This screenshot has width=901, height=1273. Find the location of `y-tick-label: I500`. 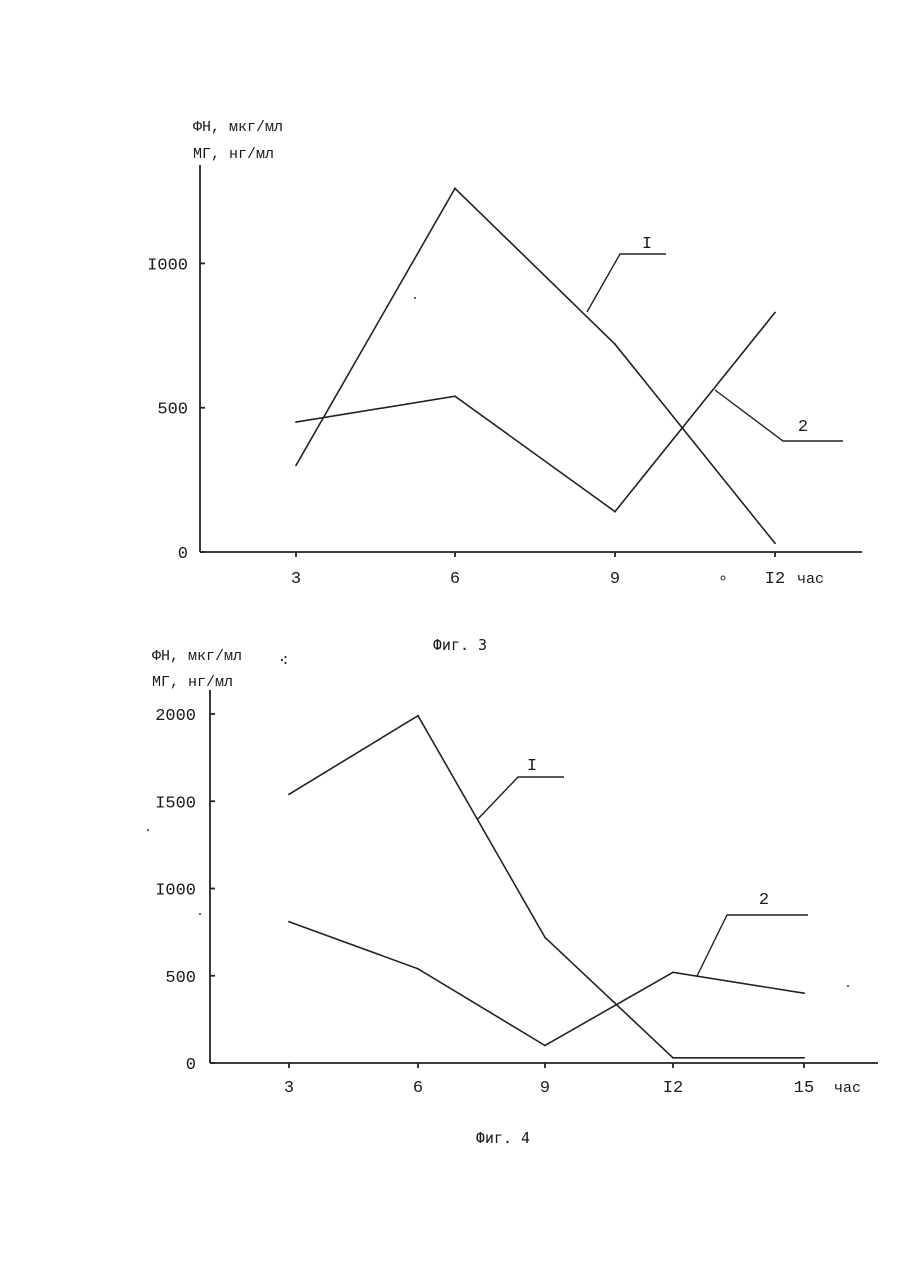

y-tick-label: I500 is located at coordinates (175, 803).